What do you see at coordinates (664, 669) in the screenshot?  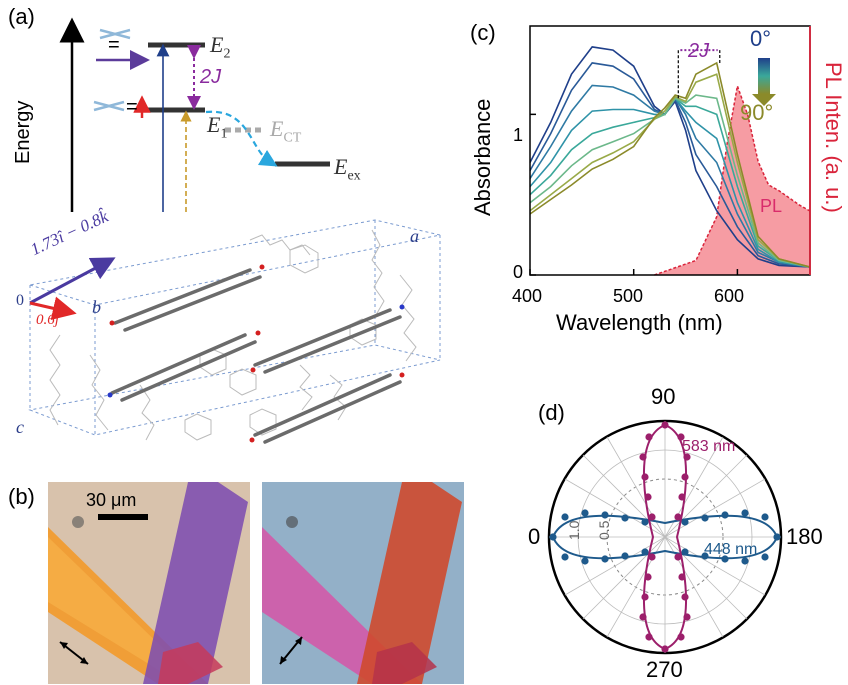 I see `polar-angle-270: 270` at bounding box center [664, 669].